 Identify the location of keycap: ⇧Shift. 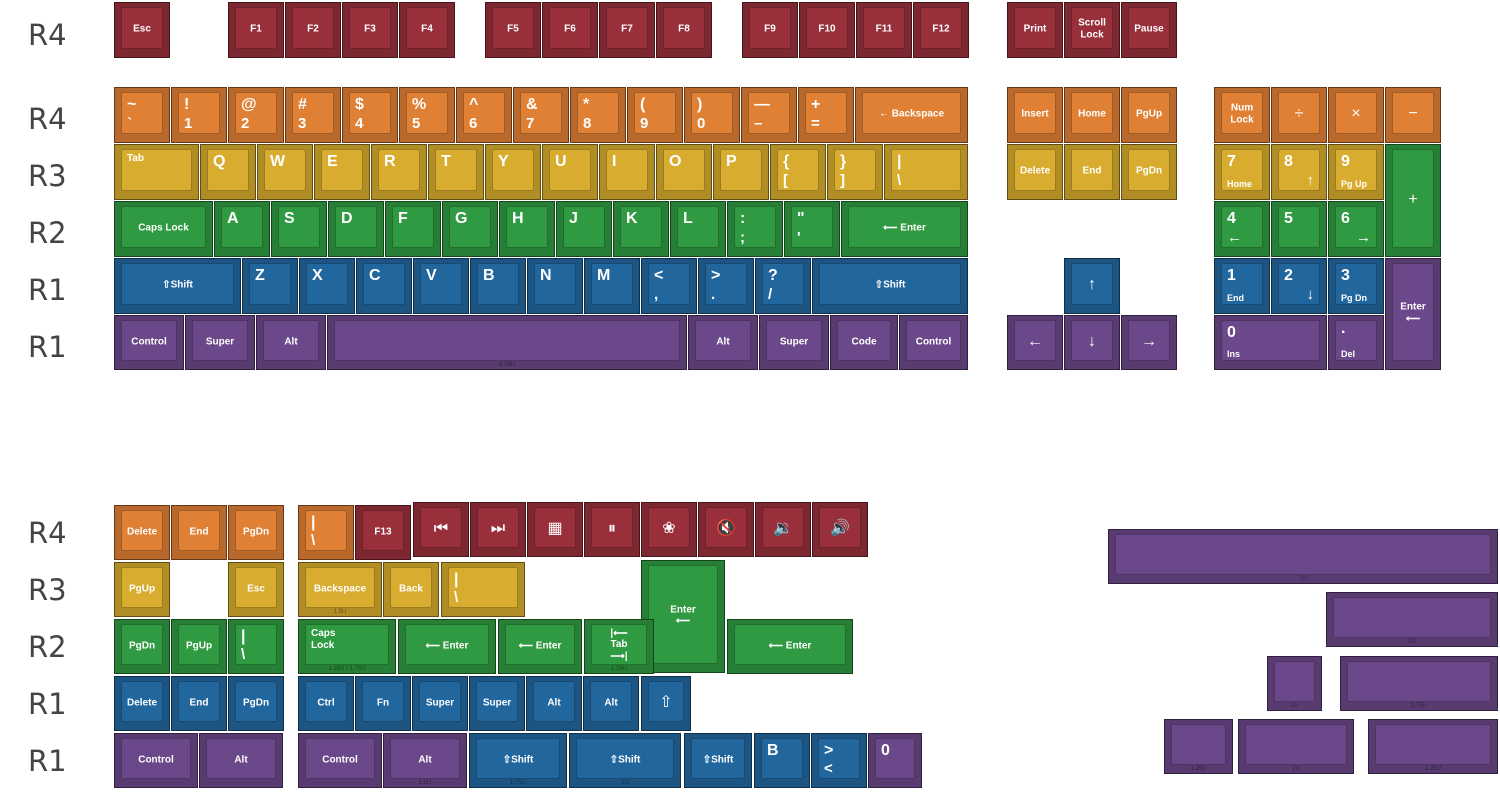
(718, 760).